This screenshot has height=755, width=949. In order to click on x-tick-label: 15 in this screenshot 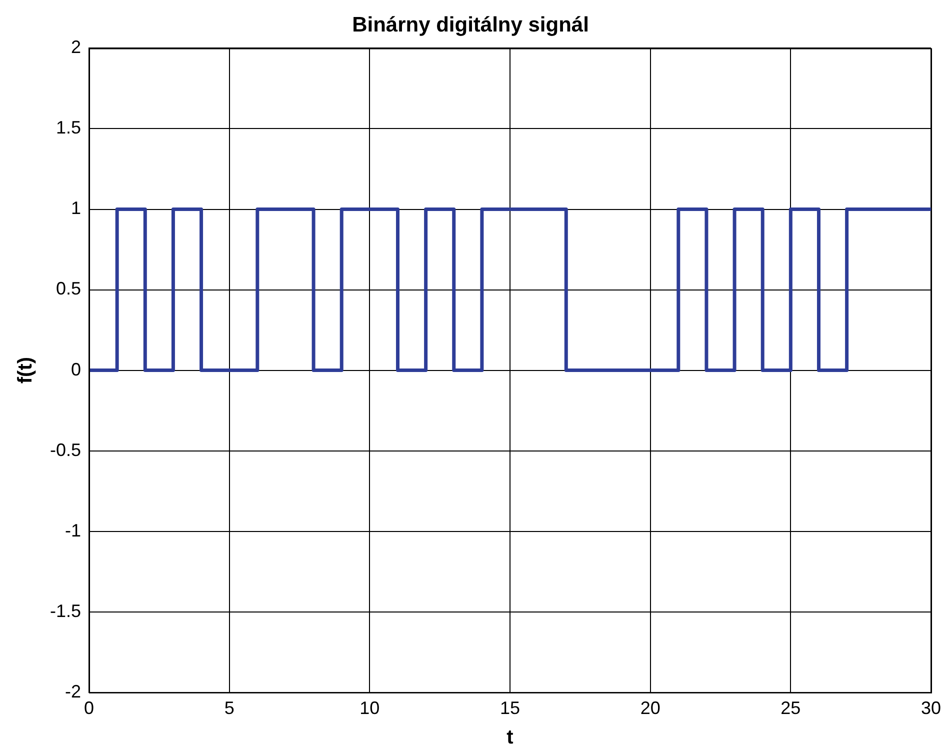, I will do `click(510, 708)`.